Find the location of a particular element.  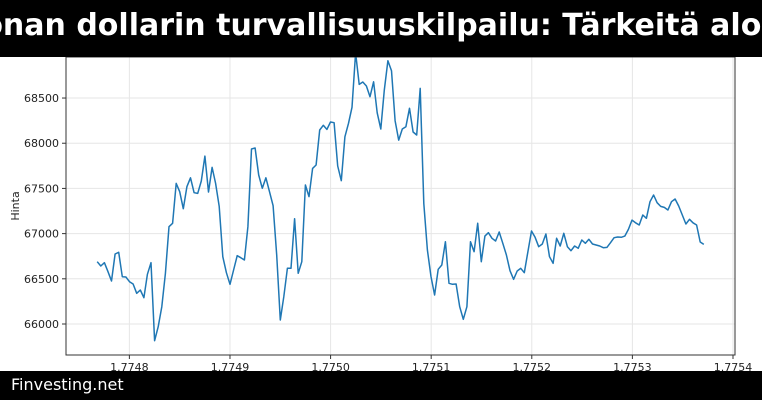

y-tick-label: 66500 is located at coordinates (41, 279).